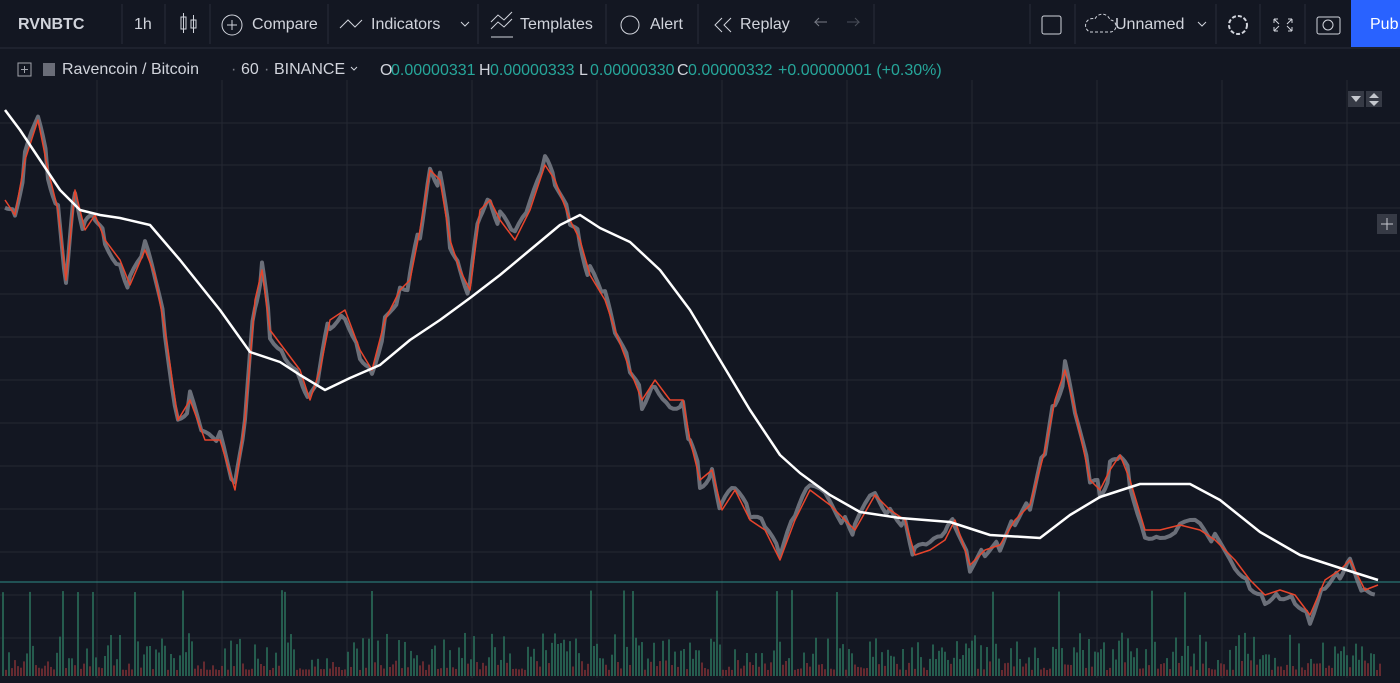 The width and height of the screenshot is (1400, 683). I want to click on publish-button: Pub, so click(1384, 24).